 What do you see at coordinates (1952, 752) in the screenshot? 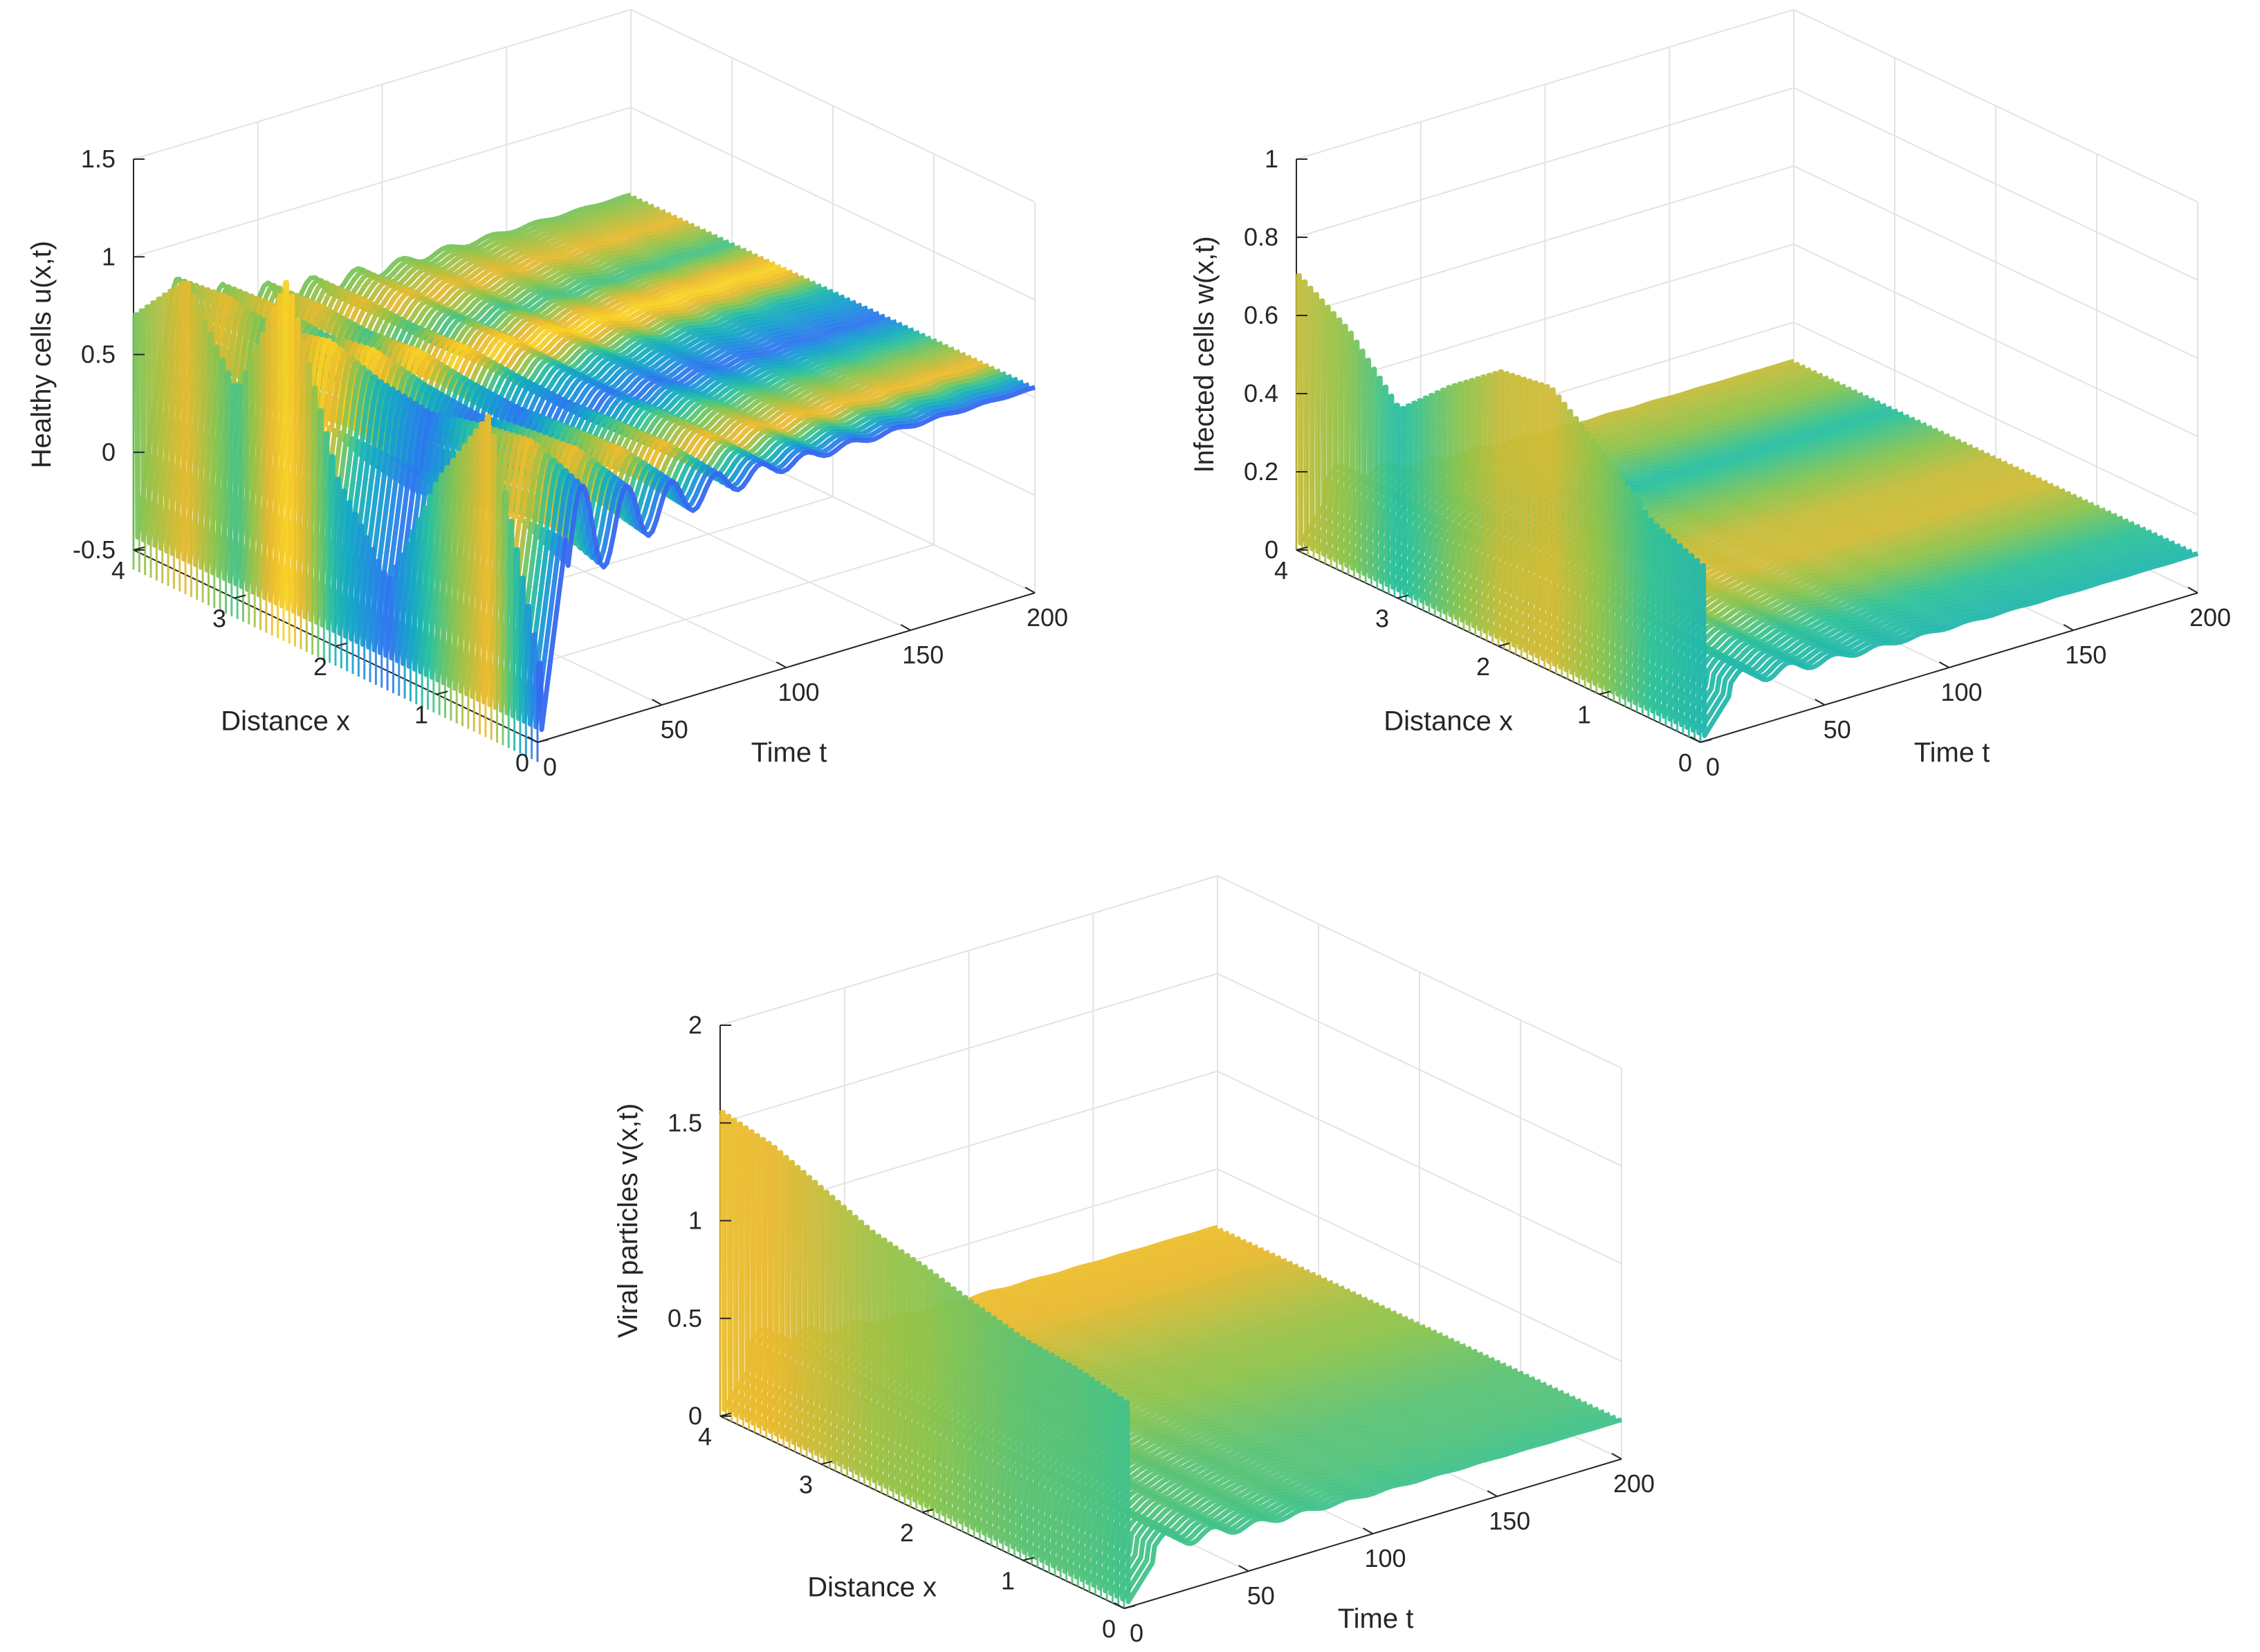
I see `tlabel-w: Time t` at bounding box center [1952, 752].